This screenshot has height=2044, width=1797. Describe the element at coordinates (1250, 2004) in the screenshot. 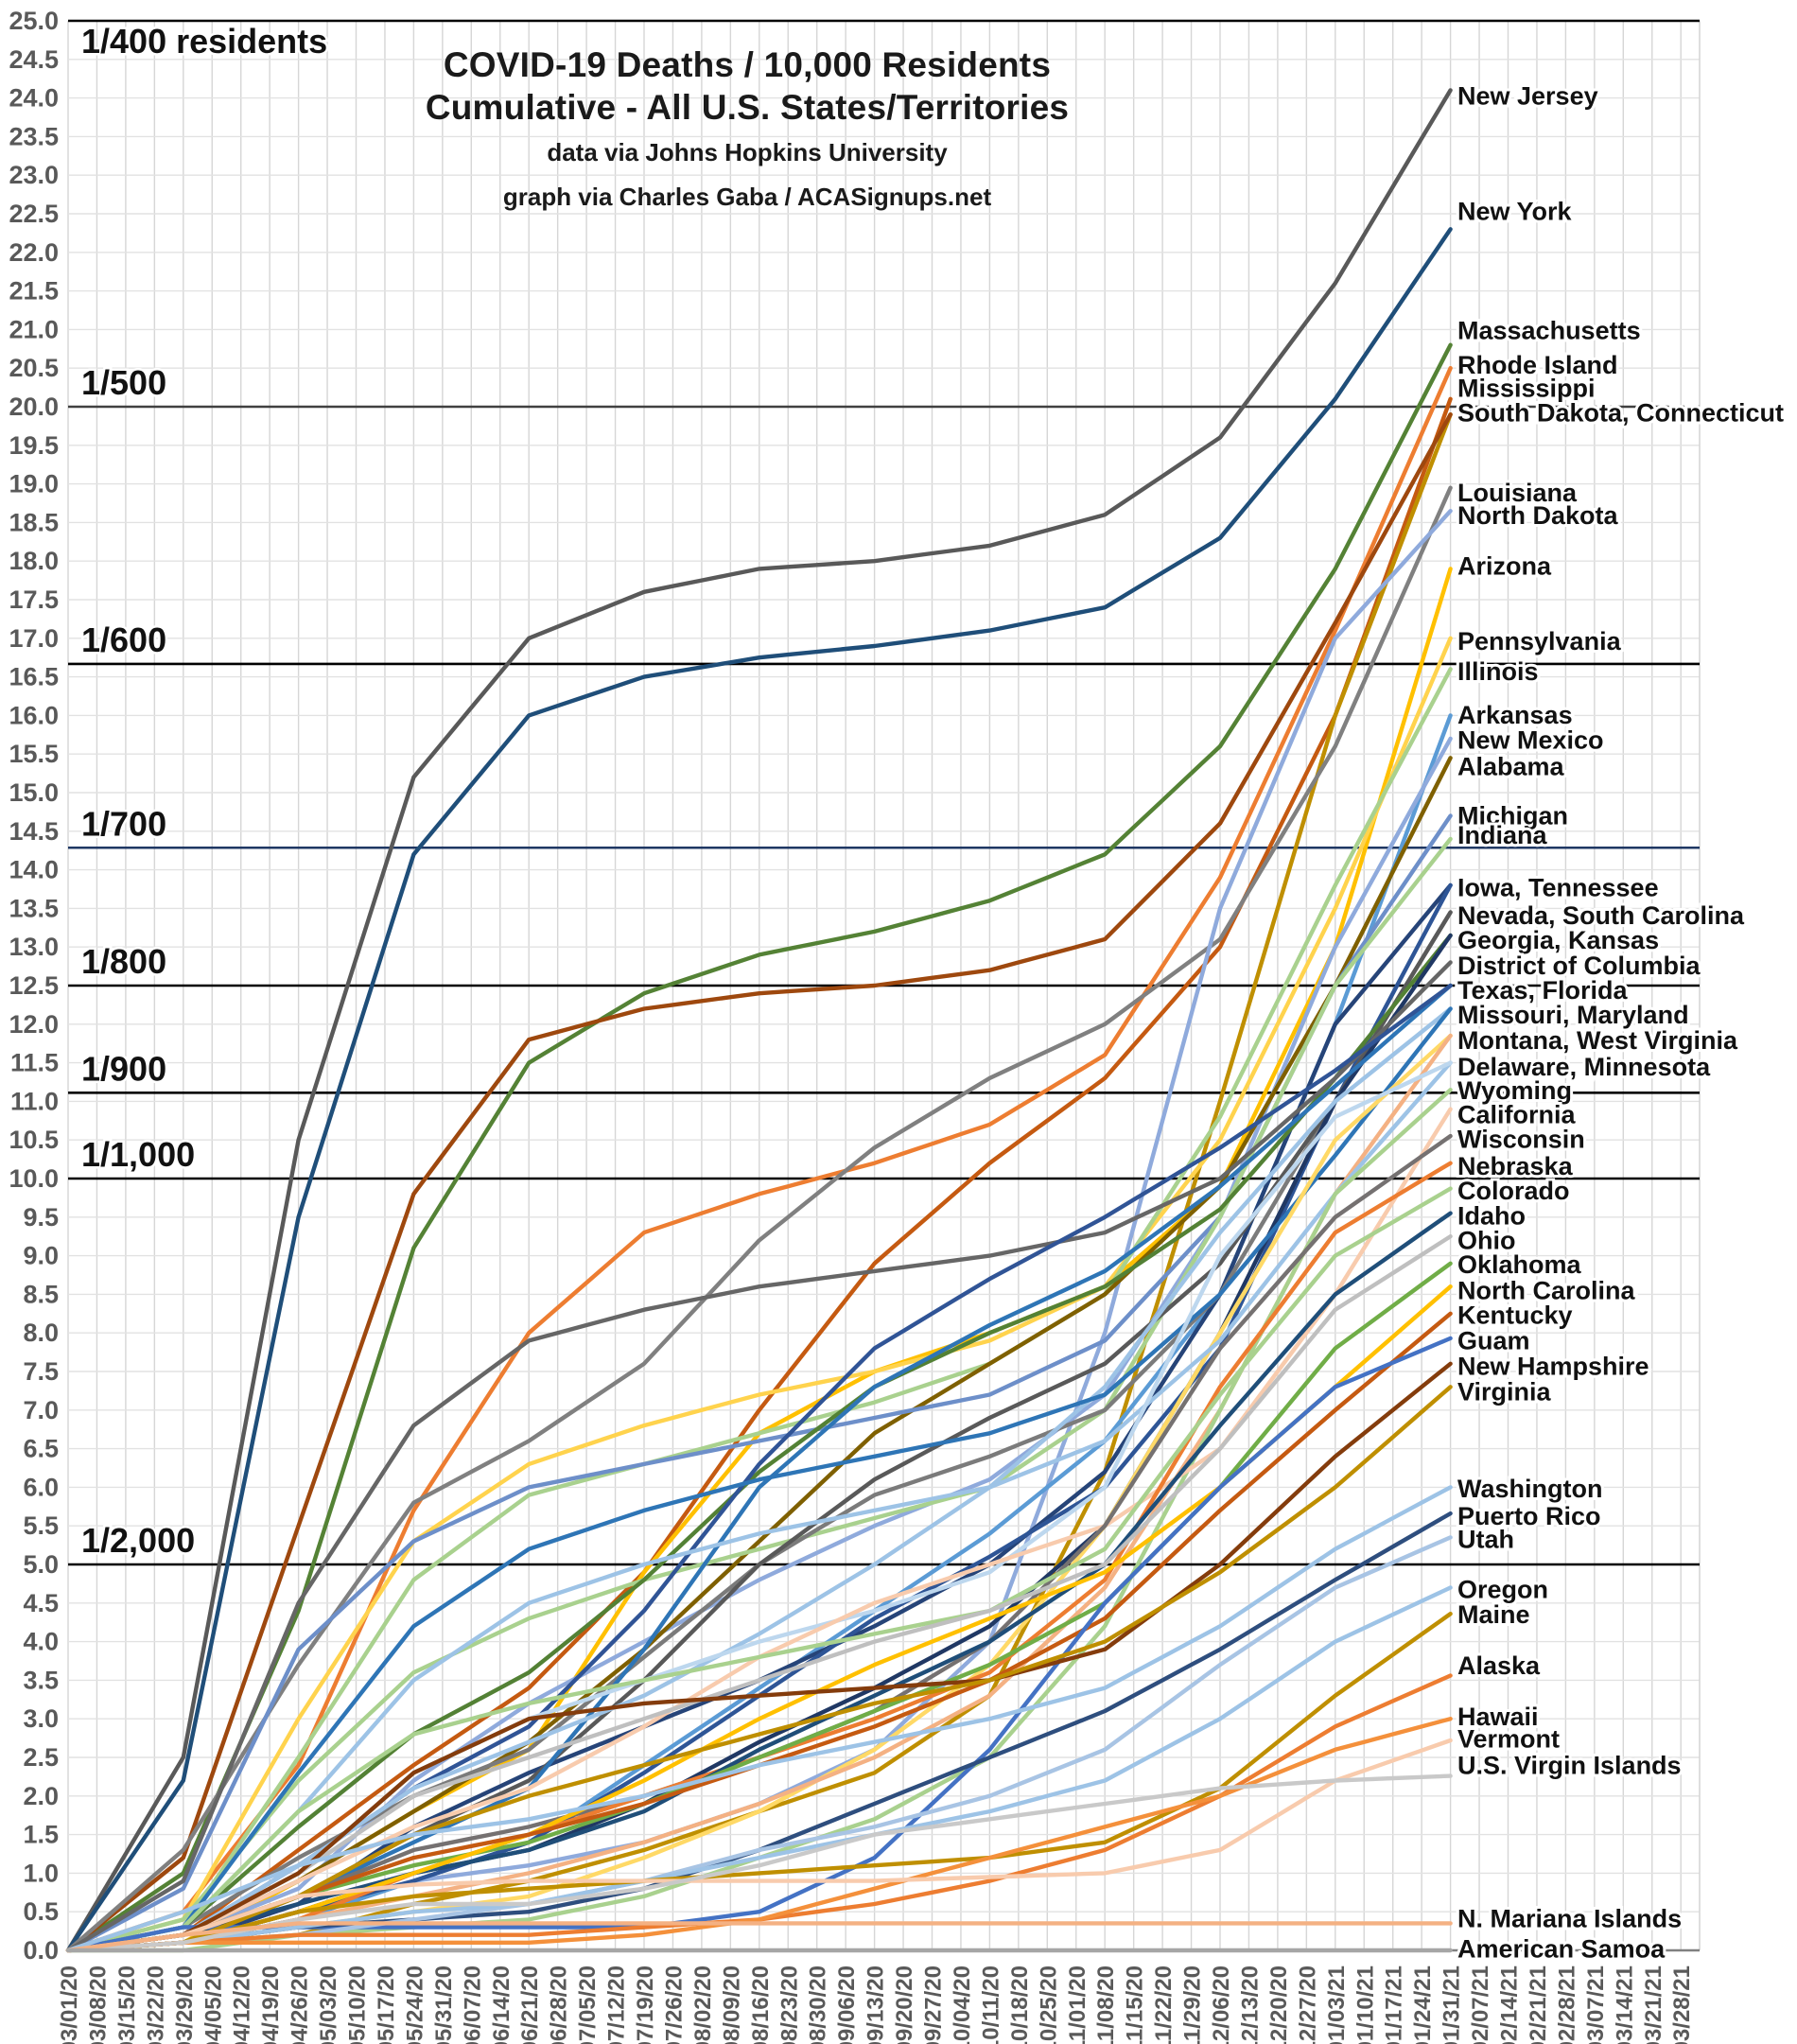

I see `x-tick-label: 12/13/20` at that location.